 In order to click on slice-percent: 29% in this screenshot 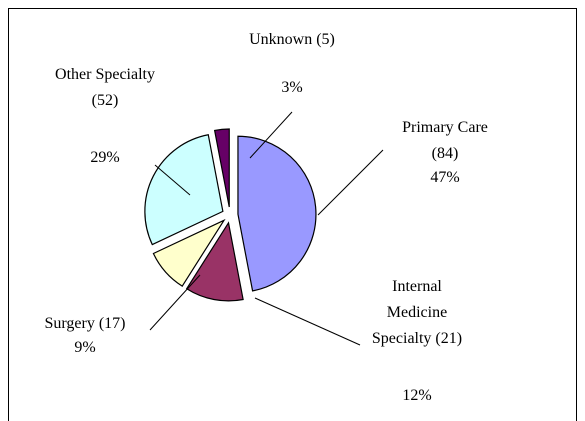, I will do `click(105, 157)`.